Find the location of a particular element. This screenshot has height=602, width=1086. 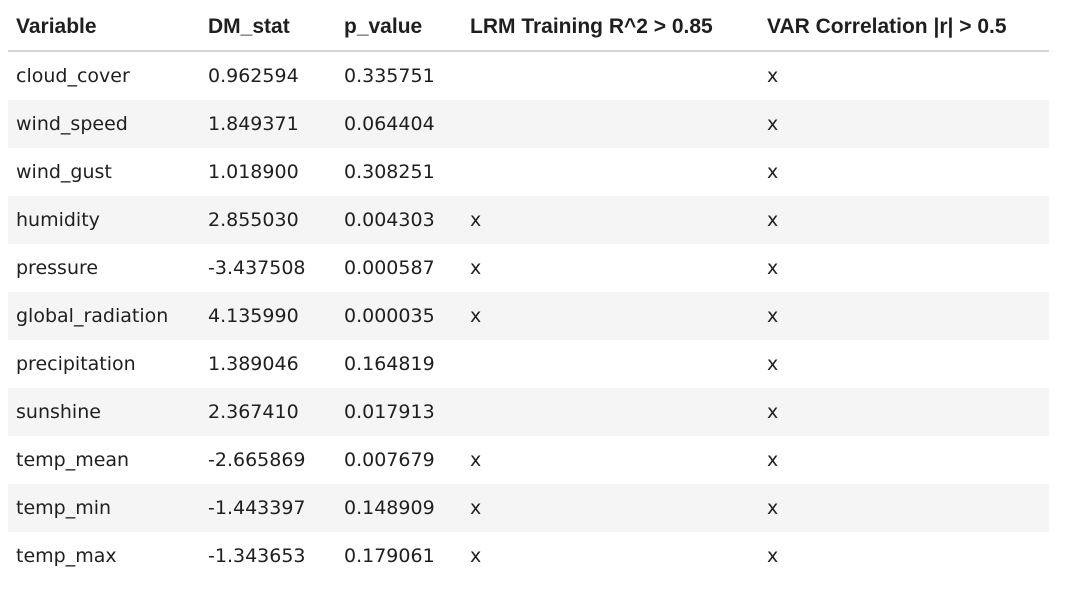

cell-p-value: 0.308251 is located at coordinates (389, 172).